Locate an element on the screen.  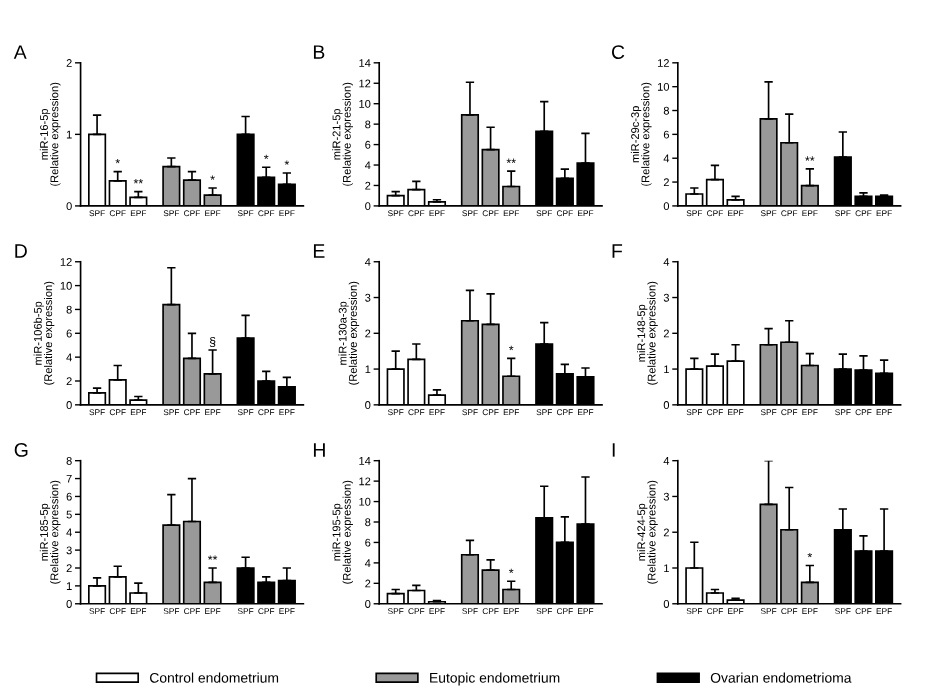
chart-title: E is located at coordinates (319, 251).